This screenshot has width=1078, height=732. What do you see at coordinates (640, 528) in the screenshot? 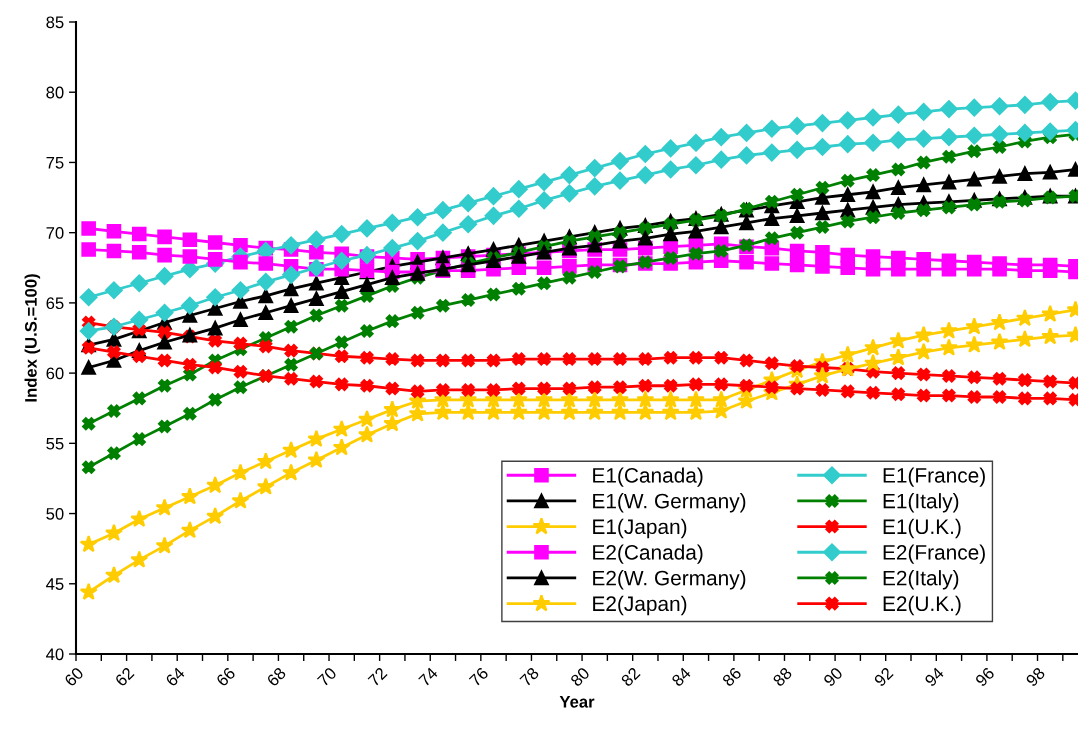
I see `legend-label: E1(Japan)` at bounding box center [640, 528].